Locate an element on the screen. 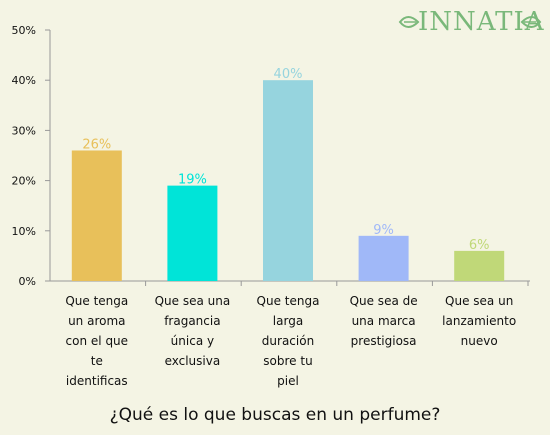  category-label-line: nuevo is located at coordinates (479, 341).